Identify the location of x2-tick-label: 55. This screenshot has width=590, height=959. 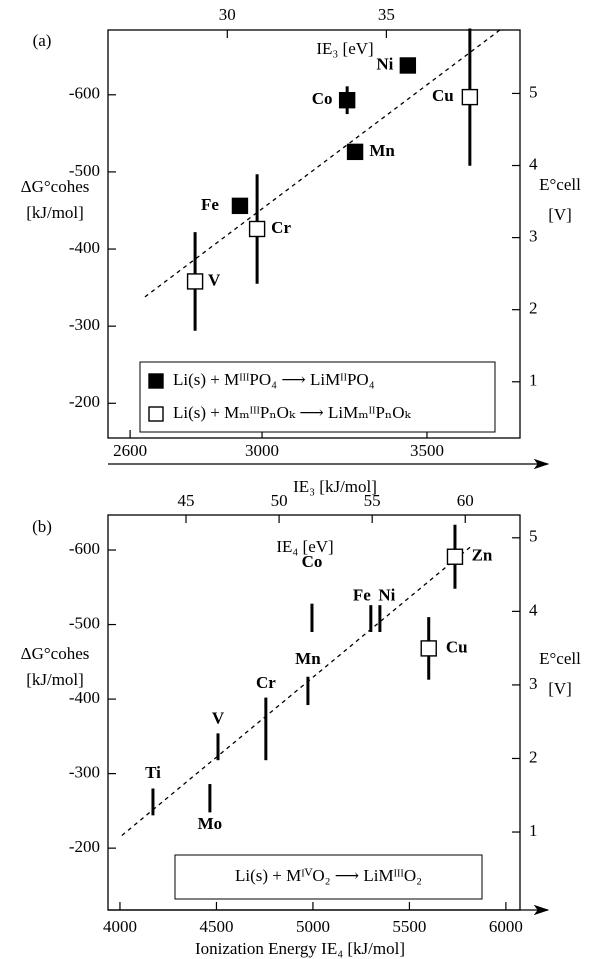
(372, 500).